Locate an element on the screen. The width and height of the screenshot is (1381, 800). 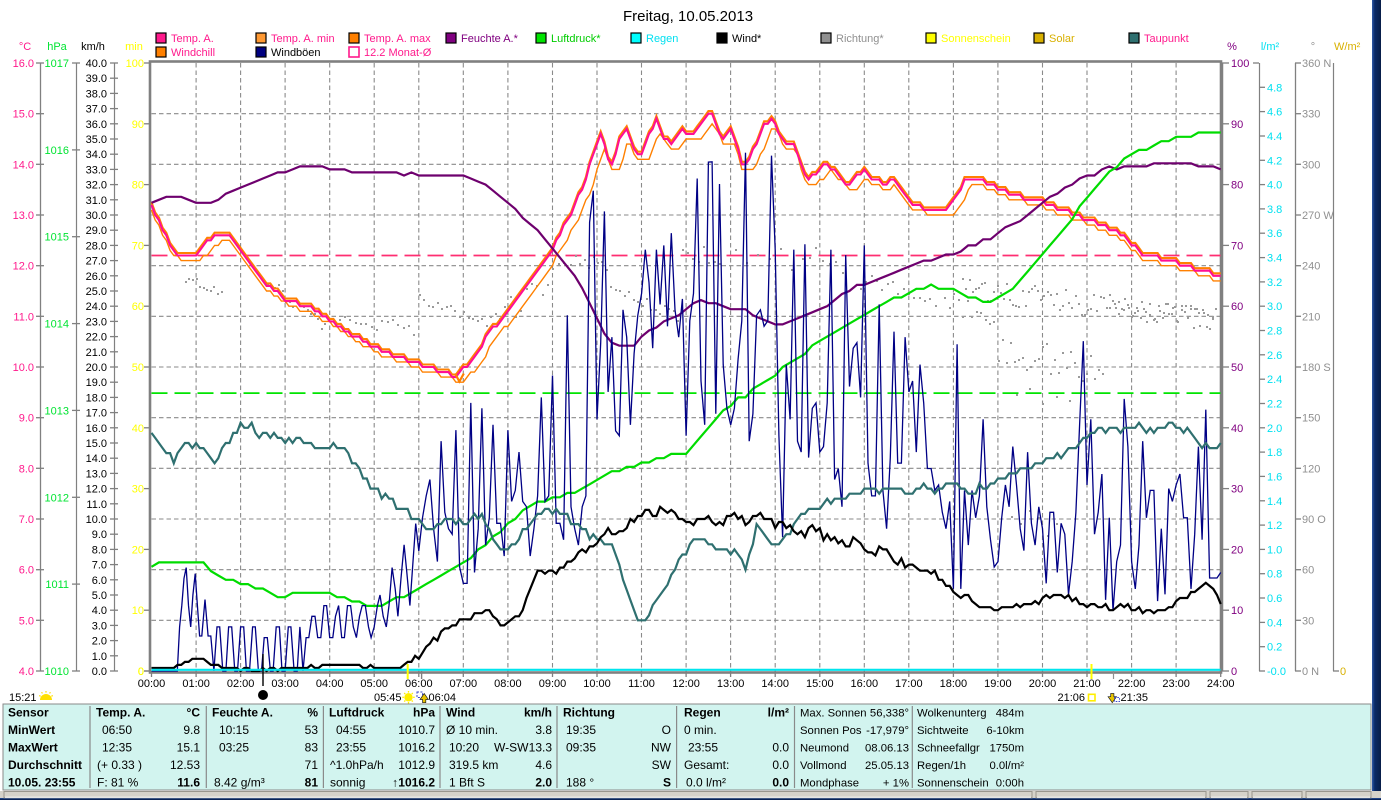
svg-text: 09:35 is located at coordinates (581, 748).